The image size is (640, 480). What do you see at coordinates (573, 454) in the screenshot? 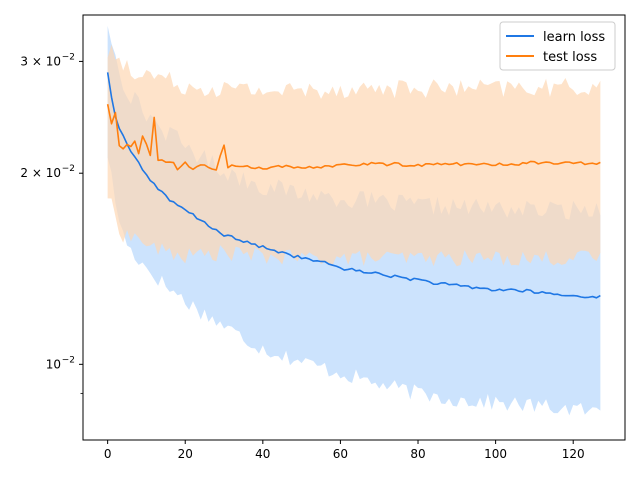
I see `x-tick-label: 120` at bounding box center [573, 454].